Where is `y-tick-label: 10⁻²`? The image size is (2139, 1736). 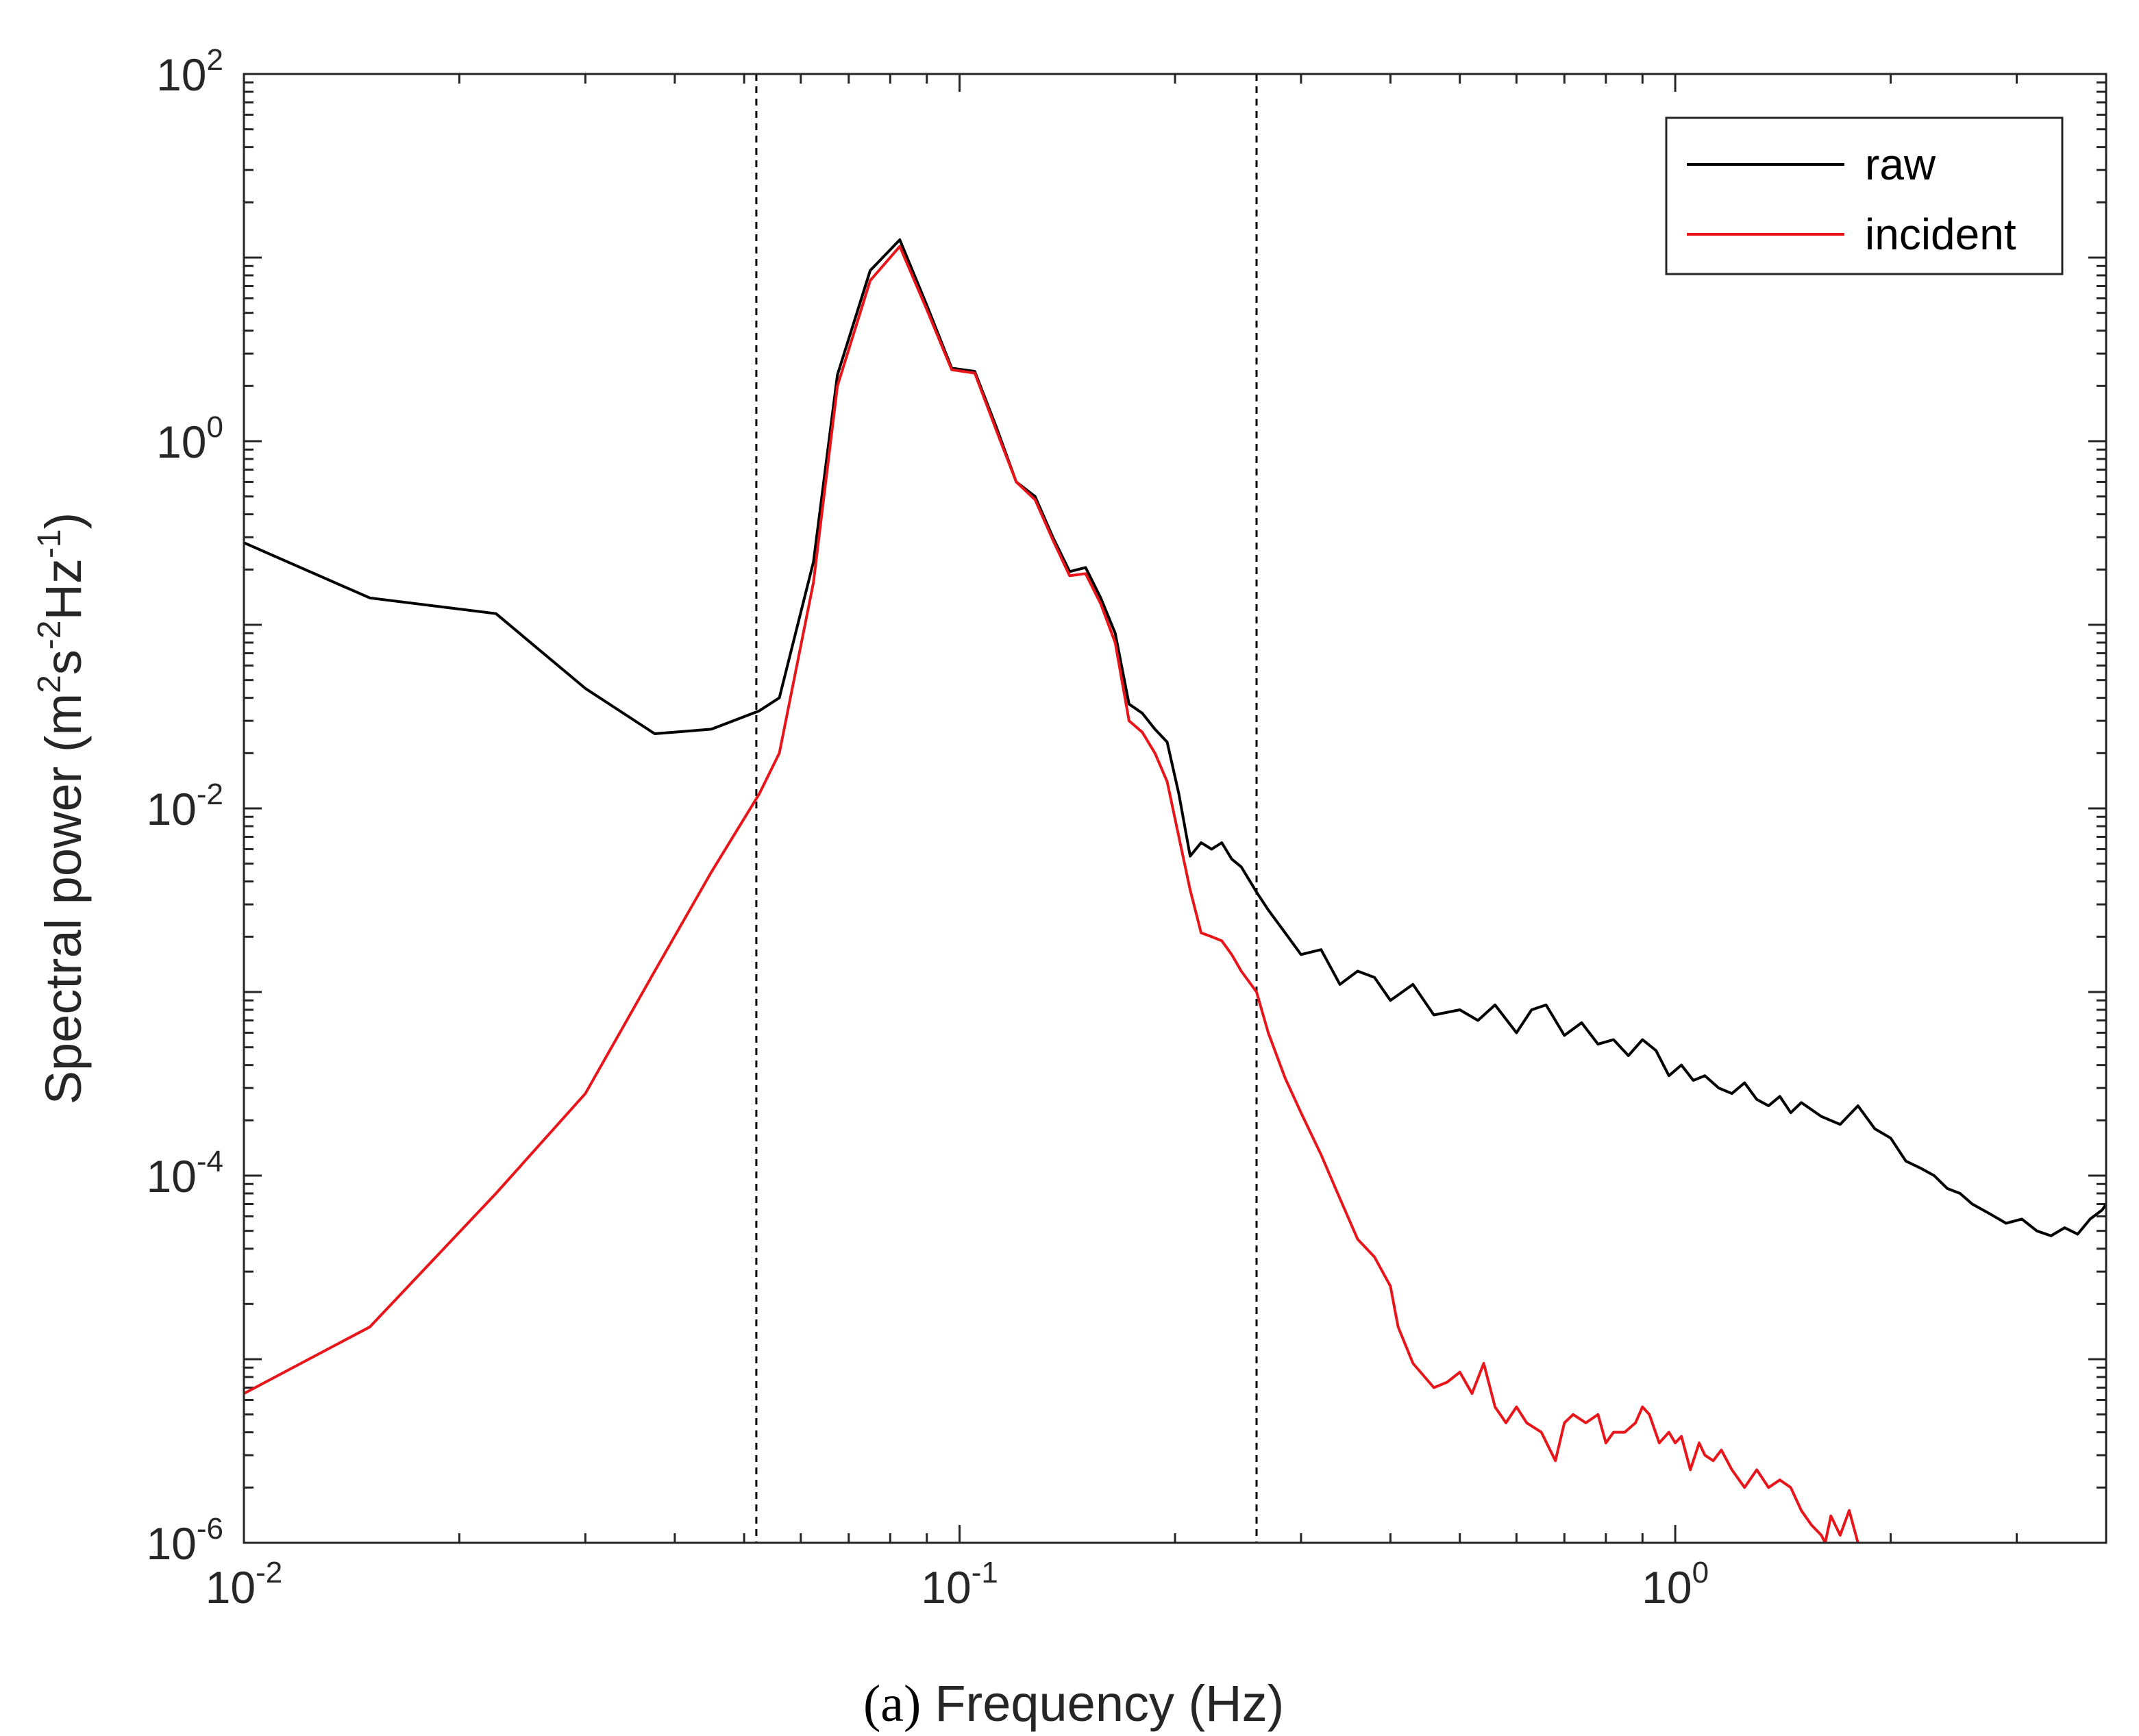 y-tick-label: 10⁻² is located at coordinates (185, 806).